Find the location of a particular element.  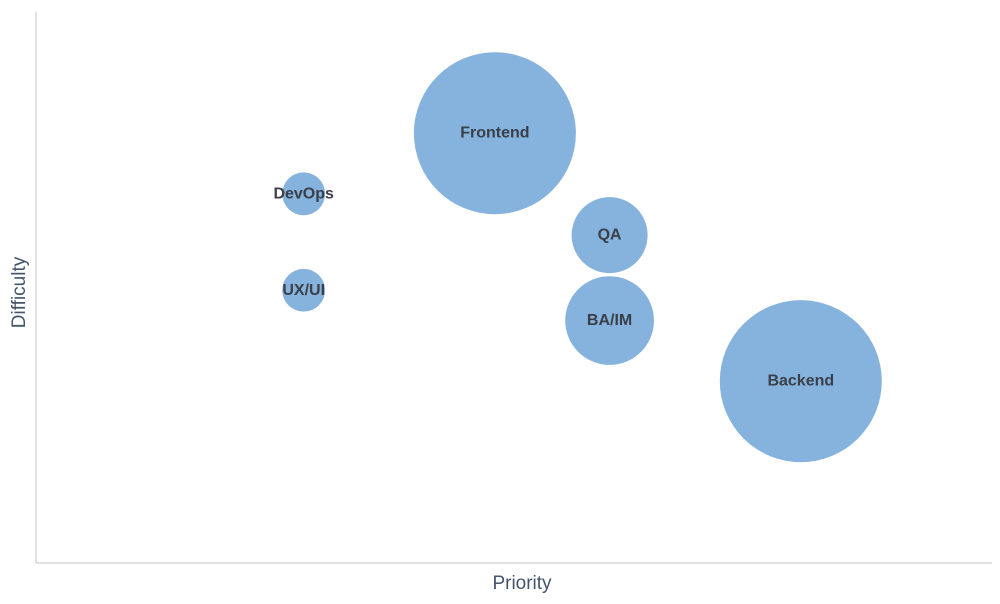

bubble-label-backend: Backend is located at coordinates (800, 381).